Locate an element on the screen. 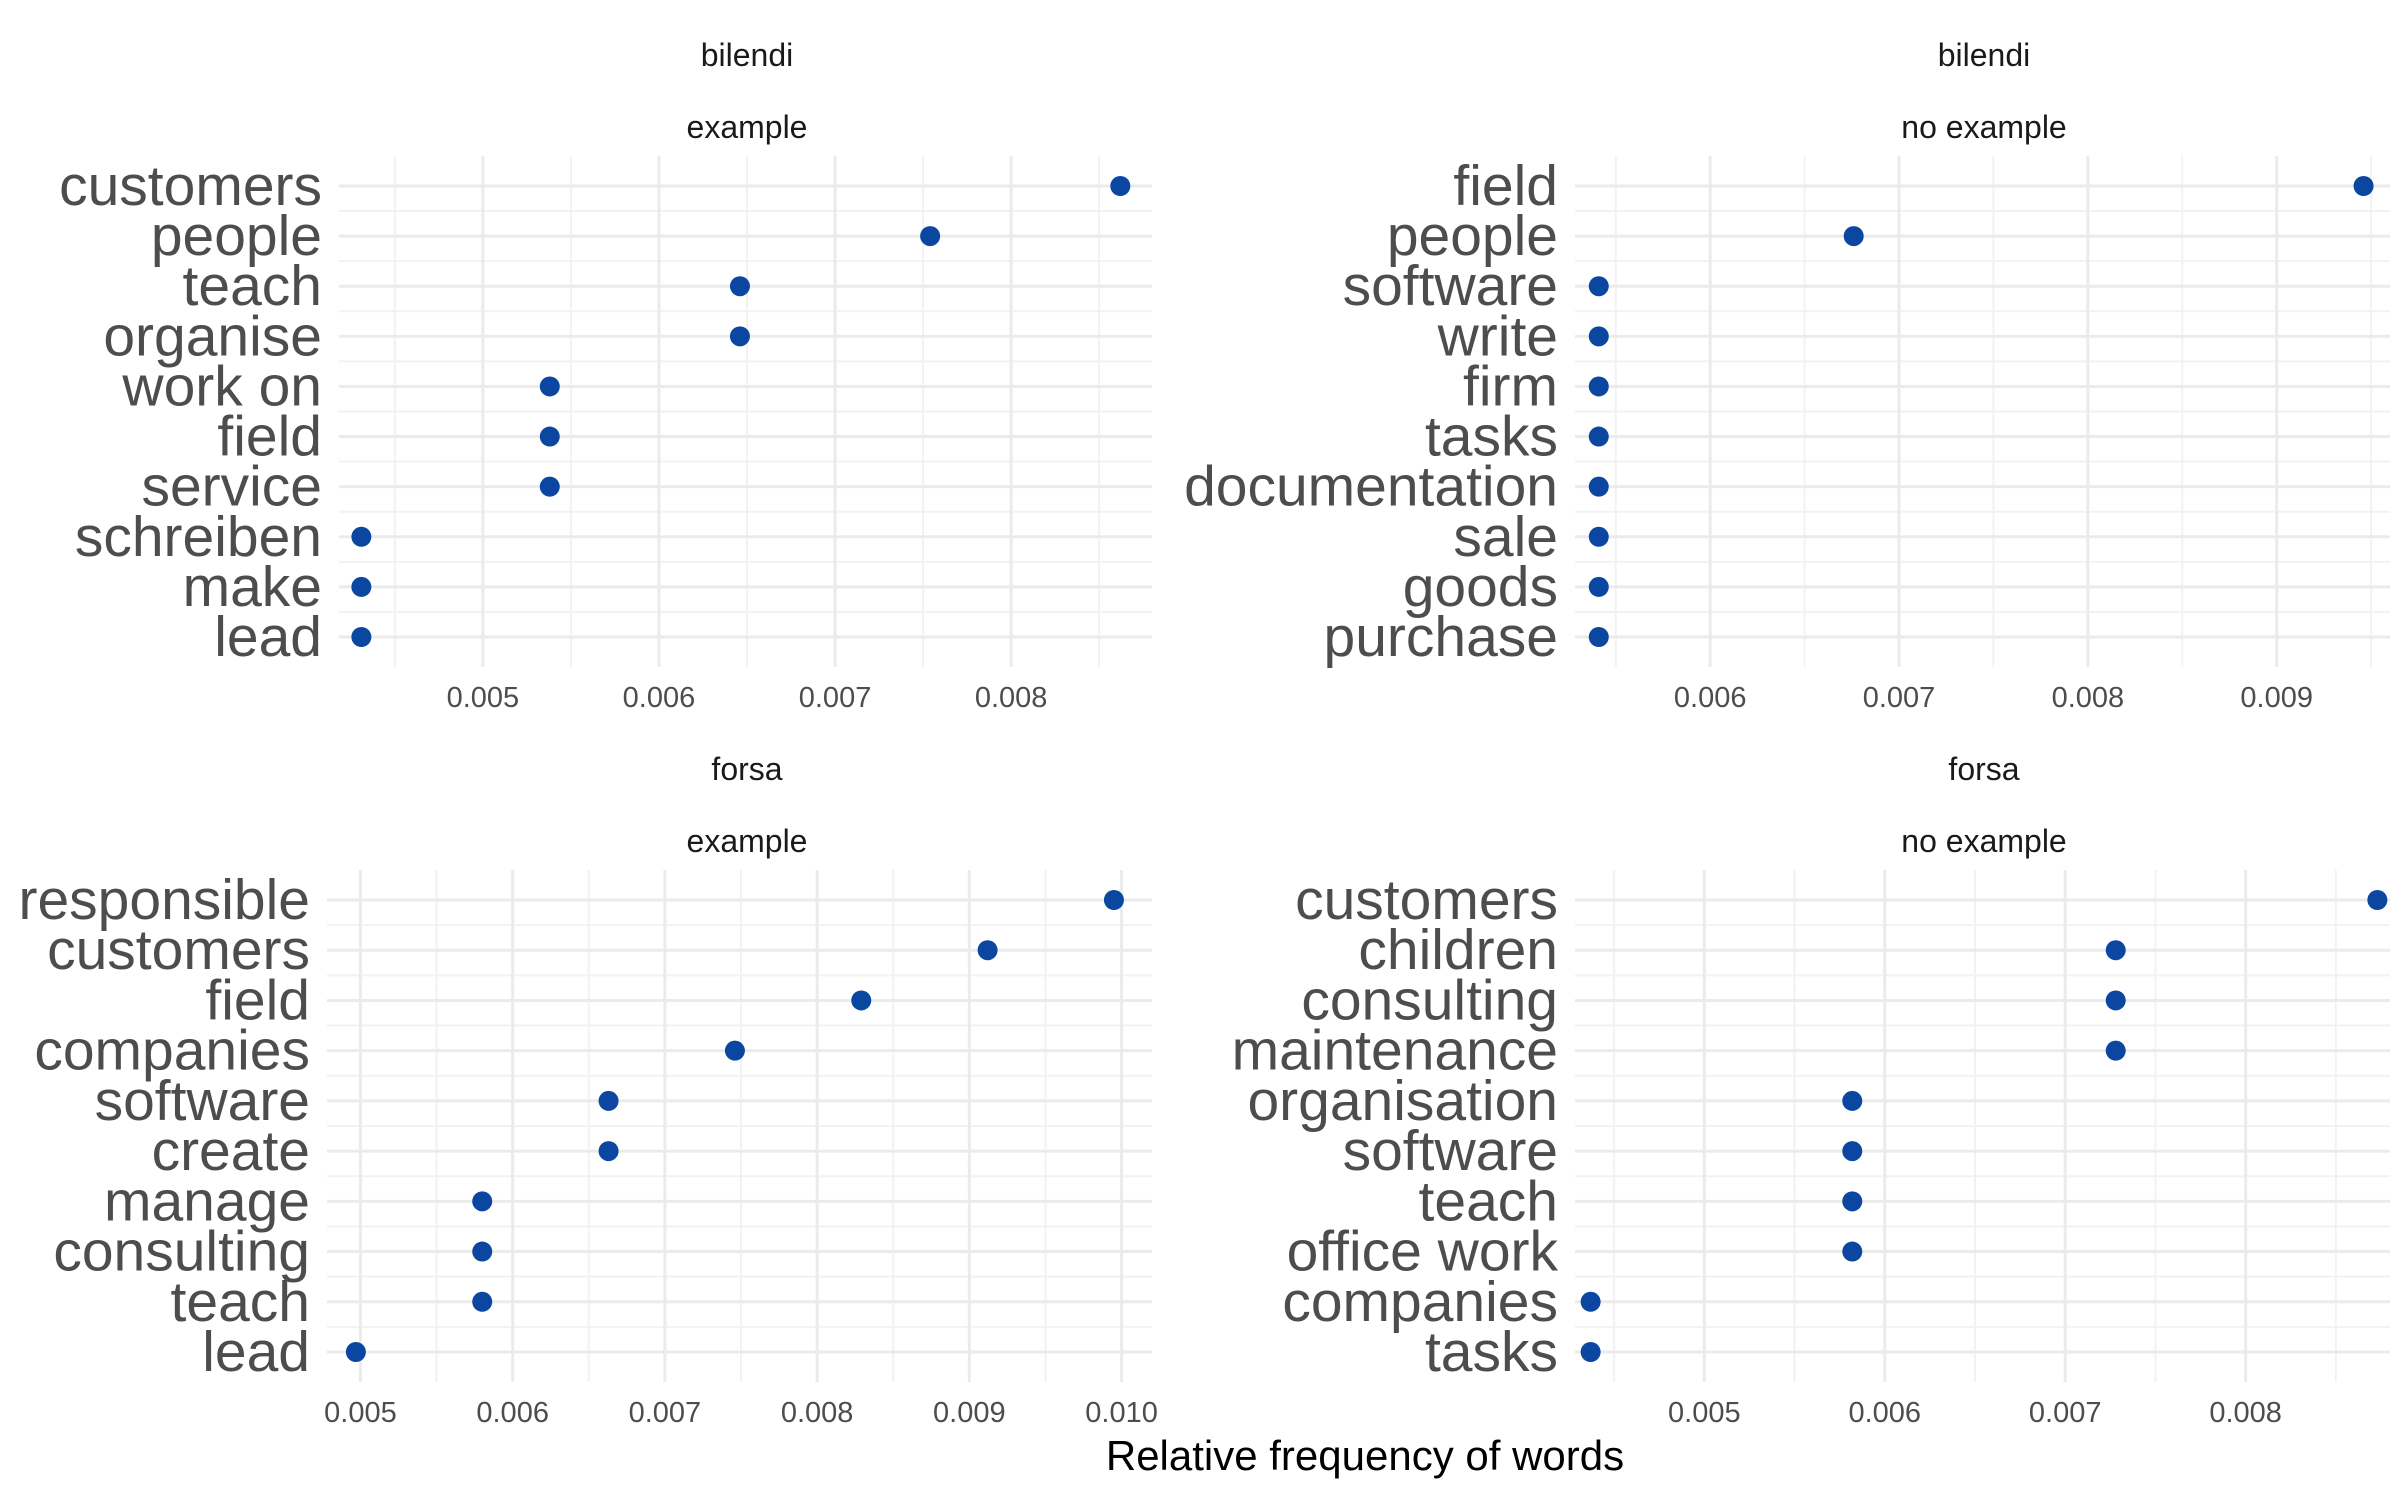  y-tick-label: organise is located at coordinates (212, 336).